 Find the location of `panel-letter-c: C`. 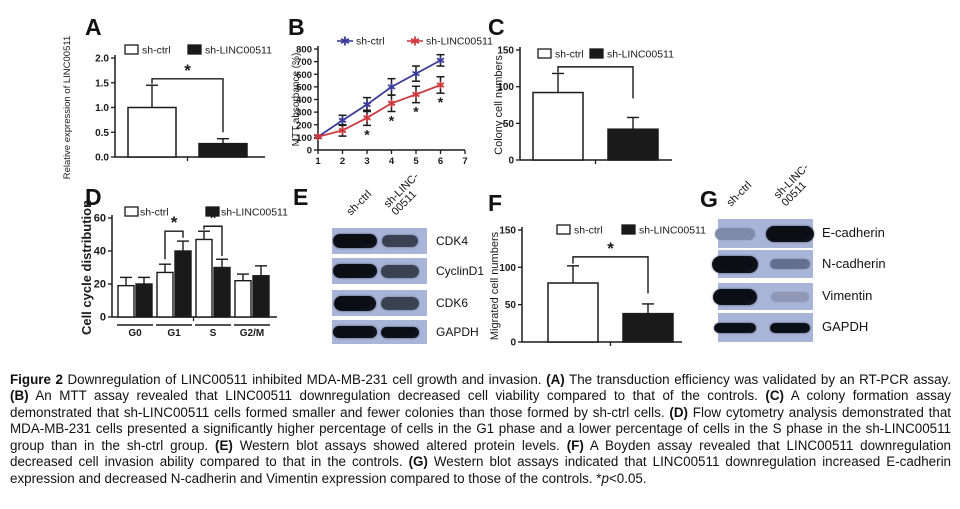

panel-letter-c: C is located at coordinates (496, 27).